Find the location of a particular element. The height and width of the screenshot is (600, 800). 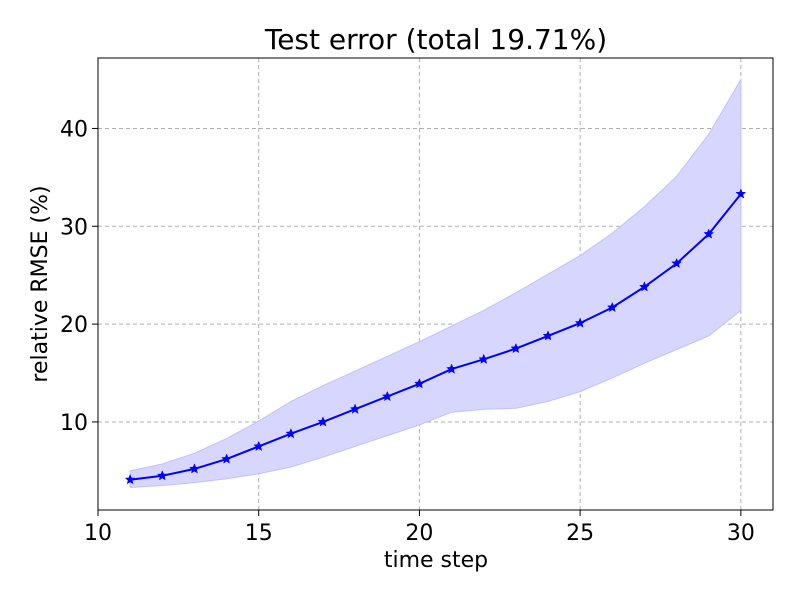

chart-title: Test error (total 19.71%) is located at coordinates (435, 39).